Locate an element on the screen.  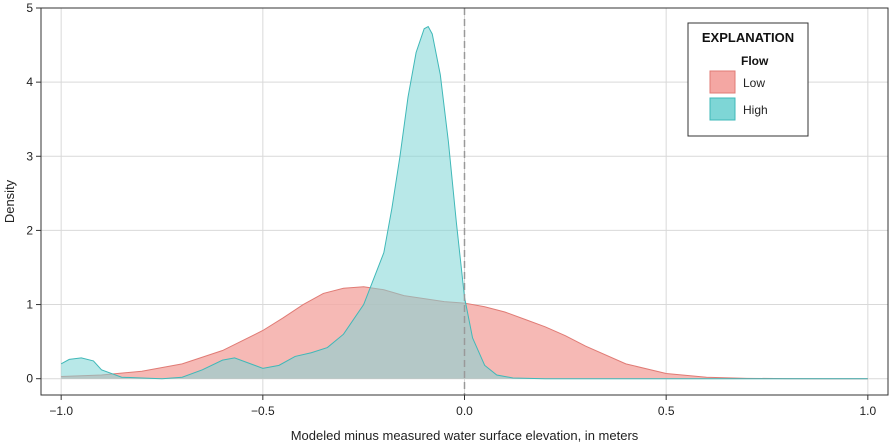
y-tick-label-3: 3 is located at coordinates (29, 156).